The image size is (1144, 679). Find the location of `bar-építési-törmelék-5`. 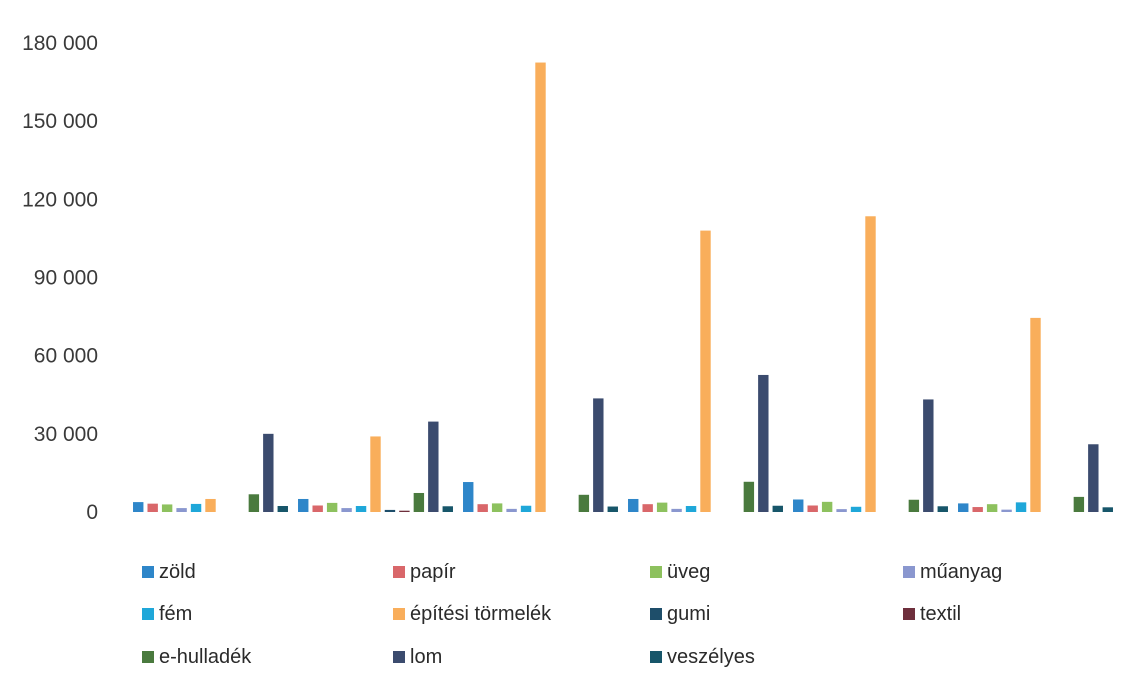

bar-építési-törmelék-5 is located at coordinates (870, 364).